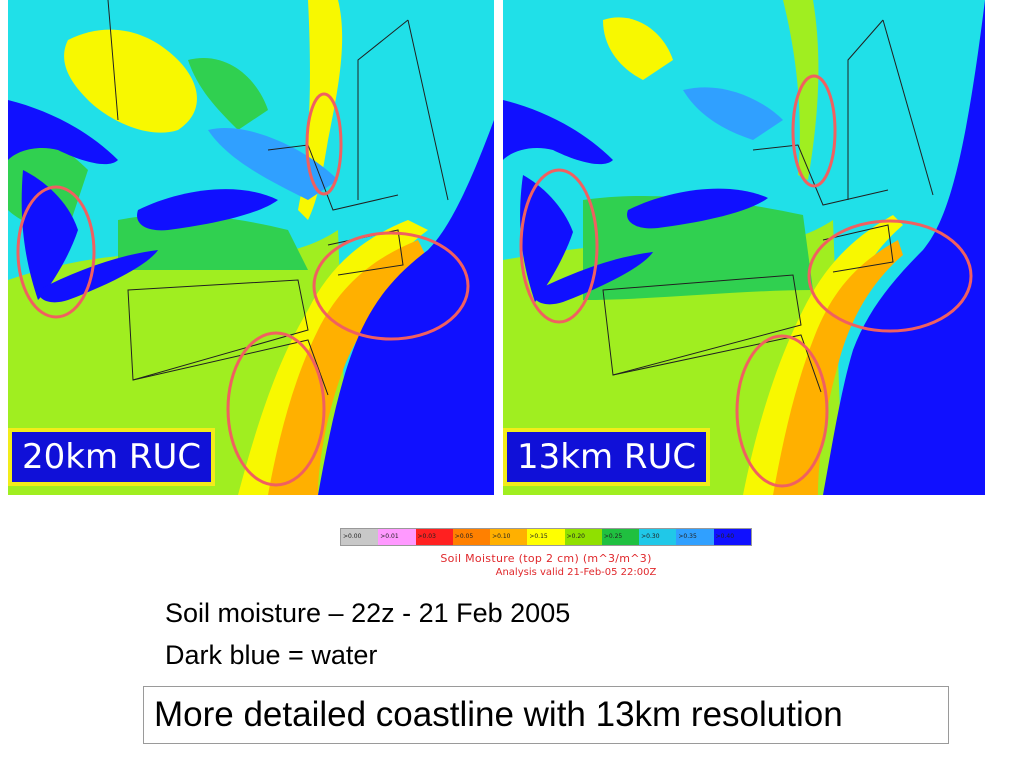  I want to click on resolution-label-20km: 20km RUC, so click(112, 457).